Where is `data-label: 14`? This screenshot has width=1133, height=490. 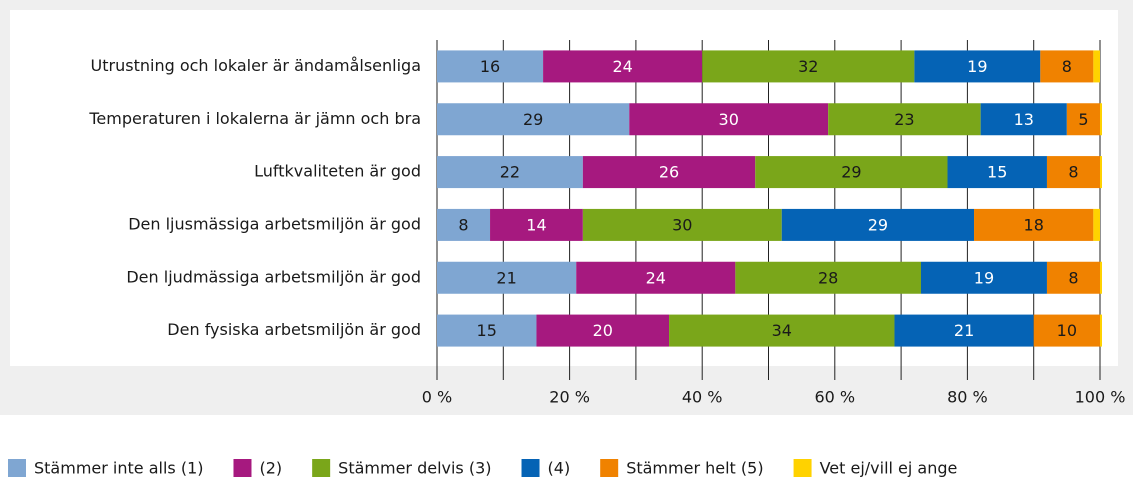 data-label: 14 is located at coordinates (536, 224).